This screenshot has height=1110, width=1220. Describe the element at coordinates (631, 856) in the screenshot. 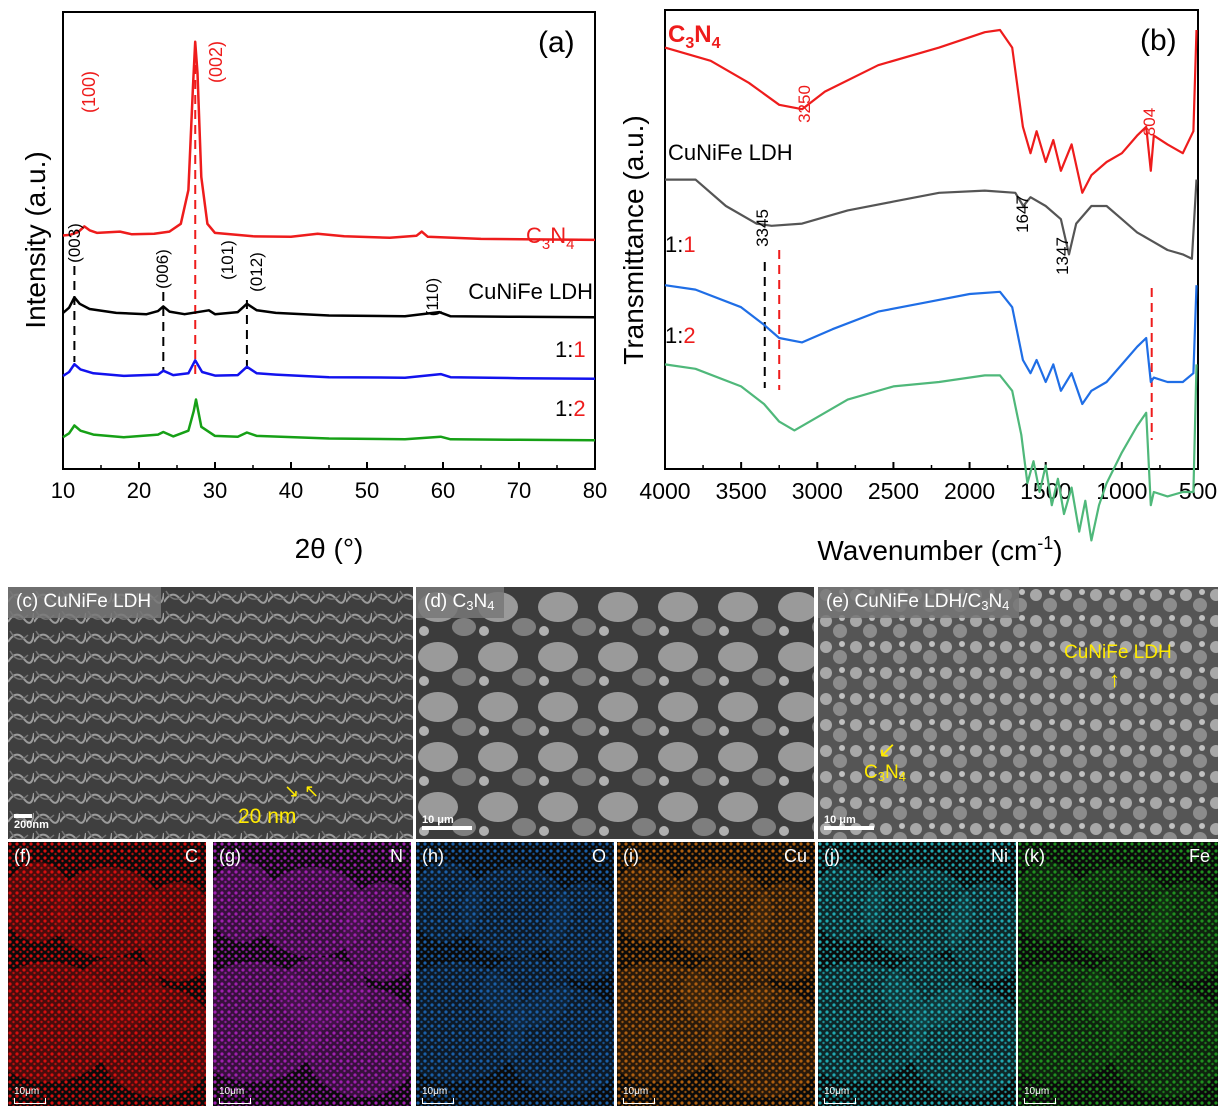

I see `eds-panel-label: (i)` at that location.